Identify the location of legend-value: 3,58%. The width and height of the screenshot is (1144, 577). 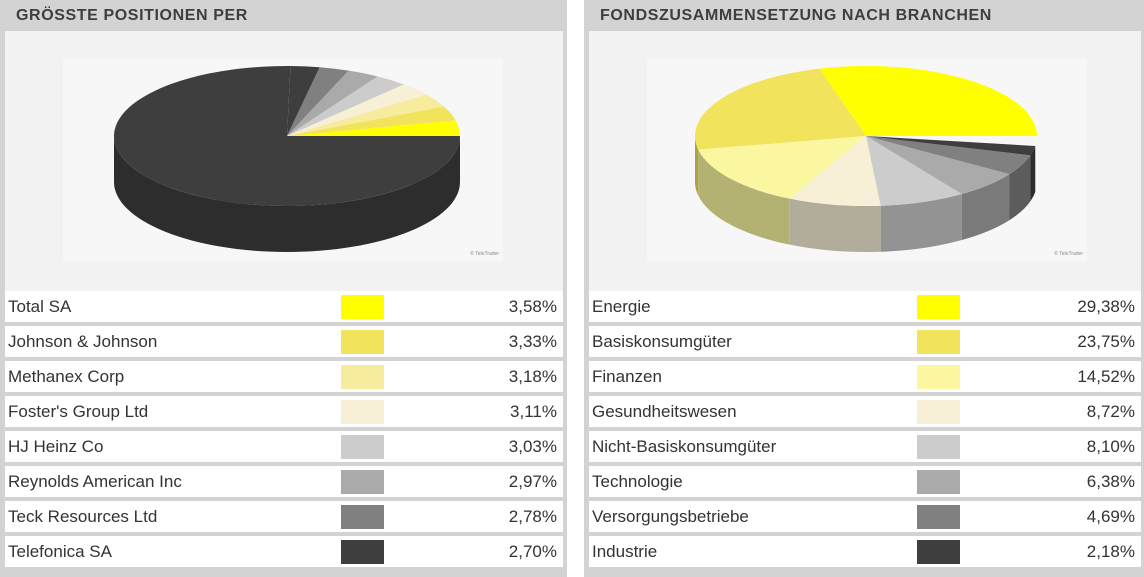
(532, 306).